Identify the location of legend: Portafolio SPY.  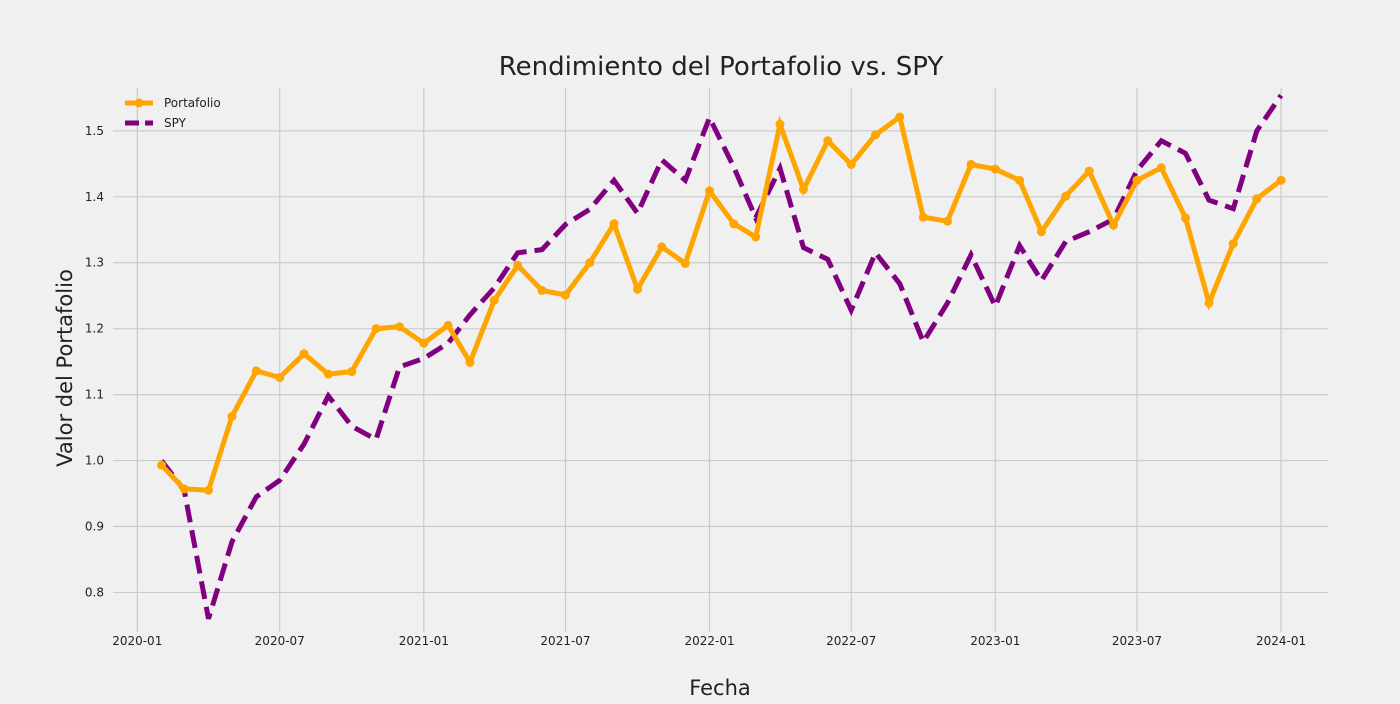
(173, 113).